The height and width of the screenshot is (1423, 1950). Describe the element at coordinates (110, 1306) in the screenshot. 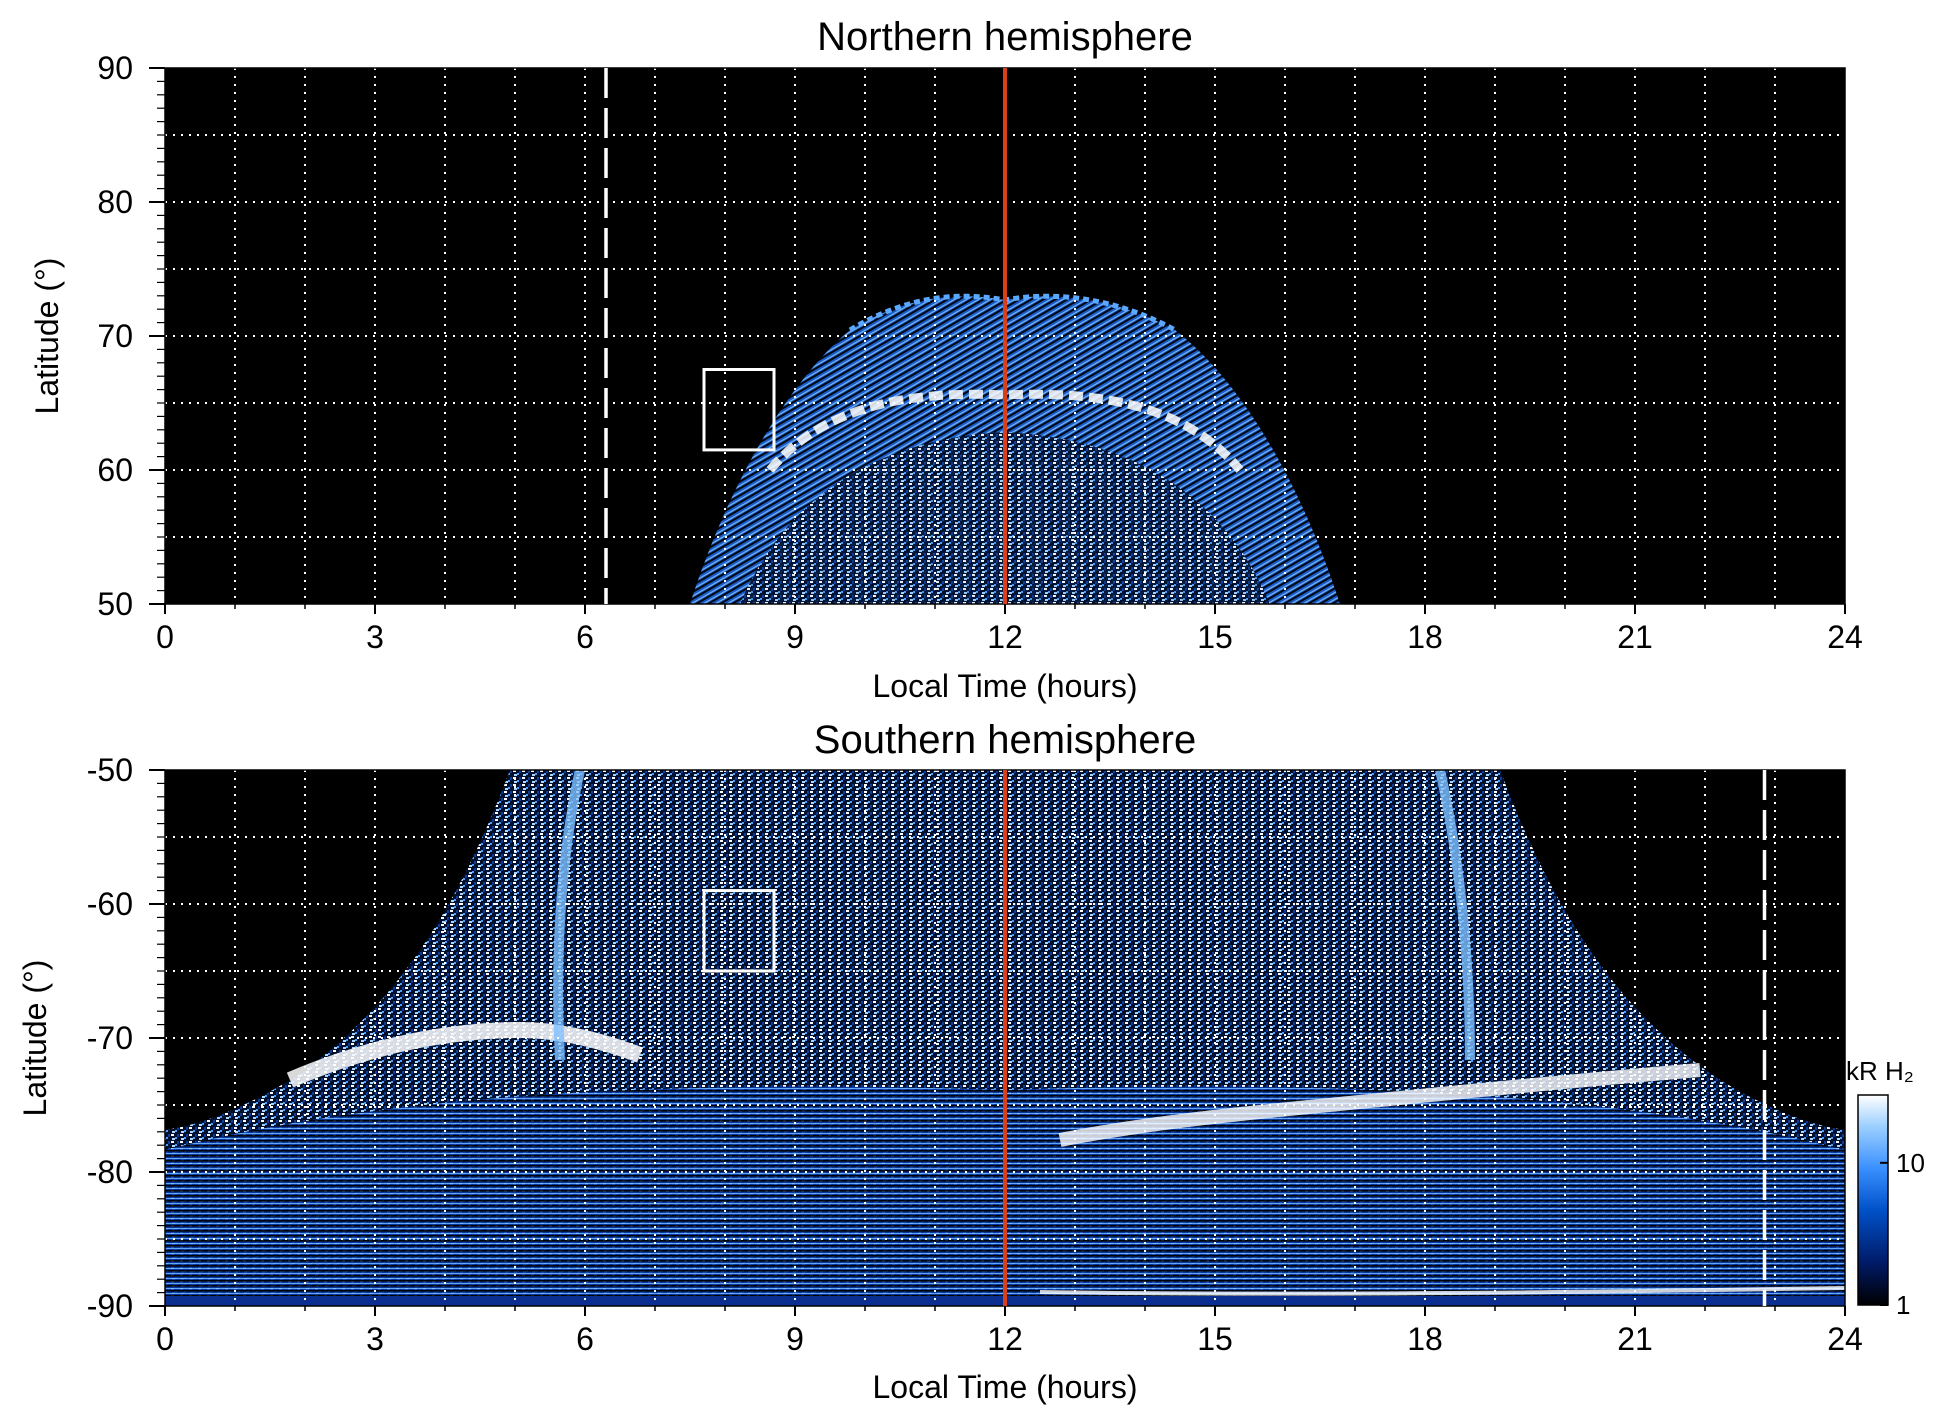

I see `south-ytick-label: -90` at that location.